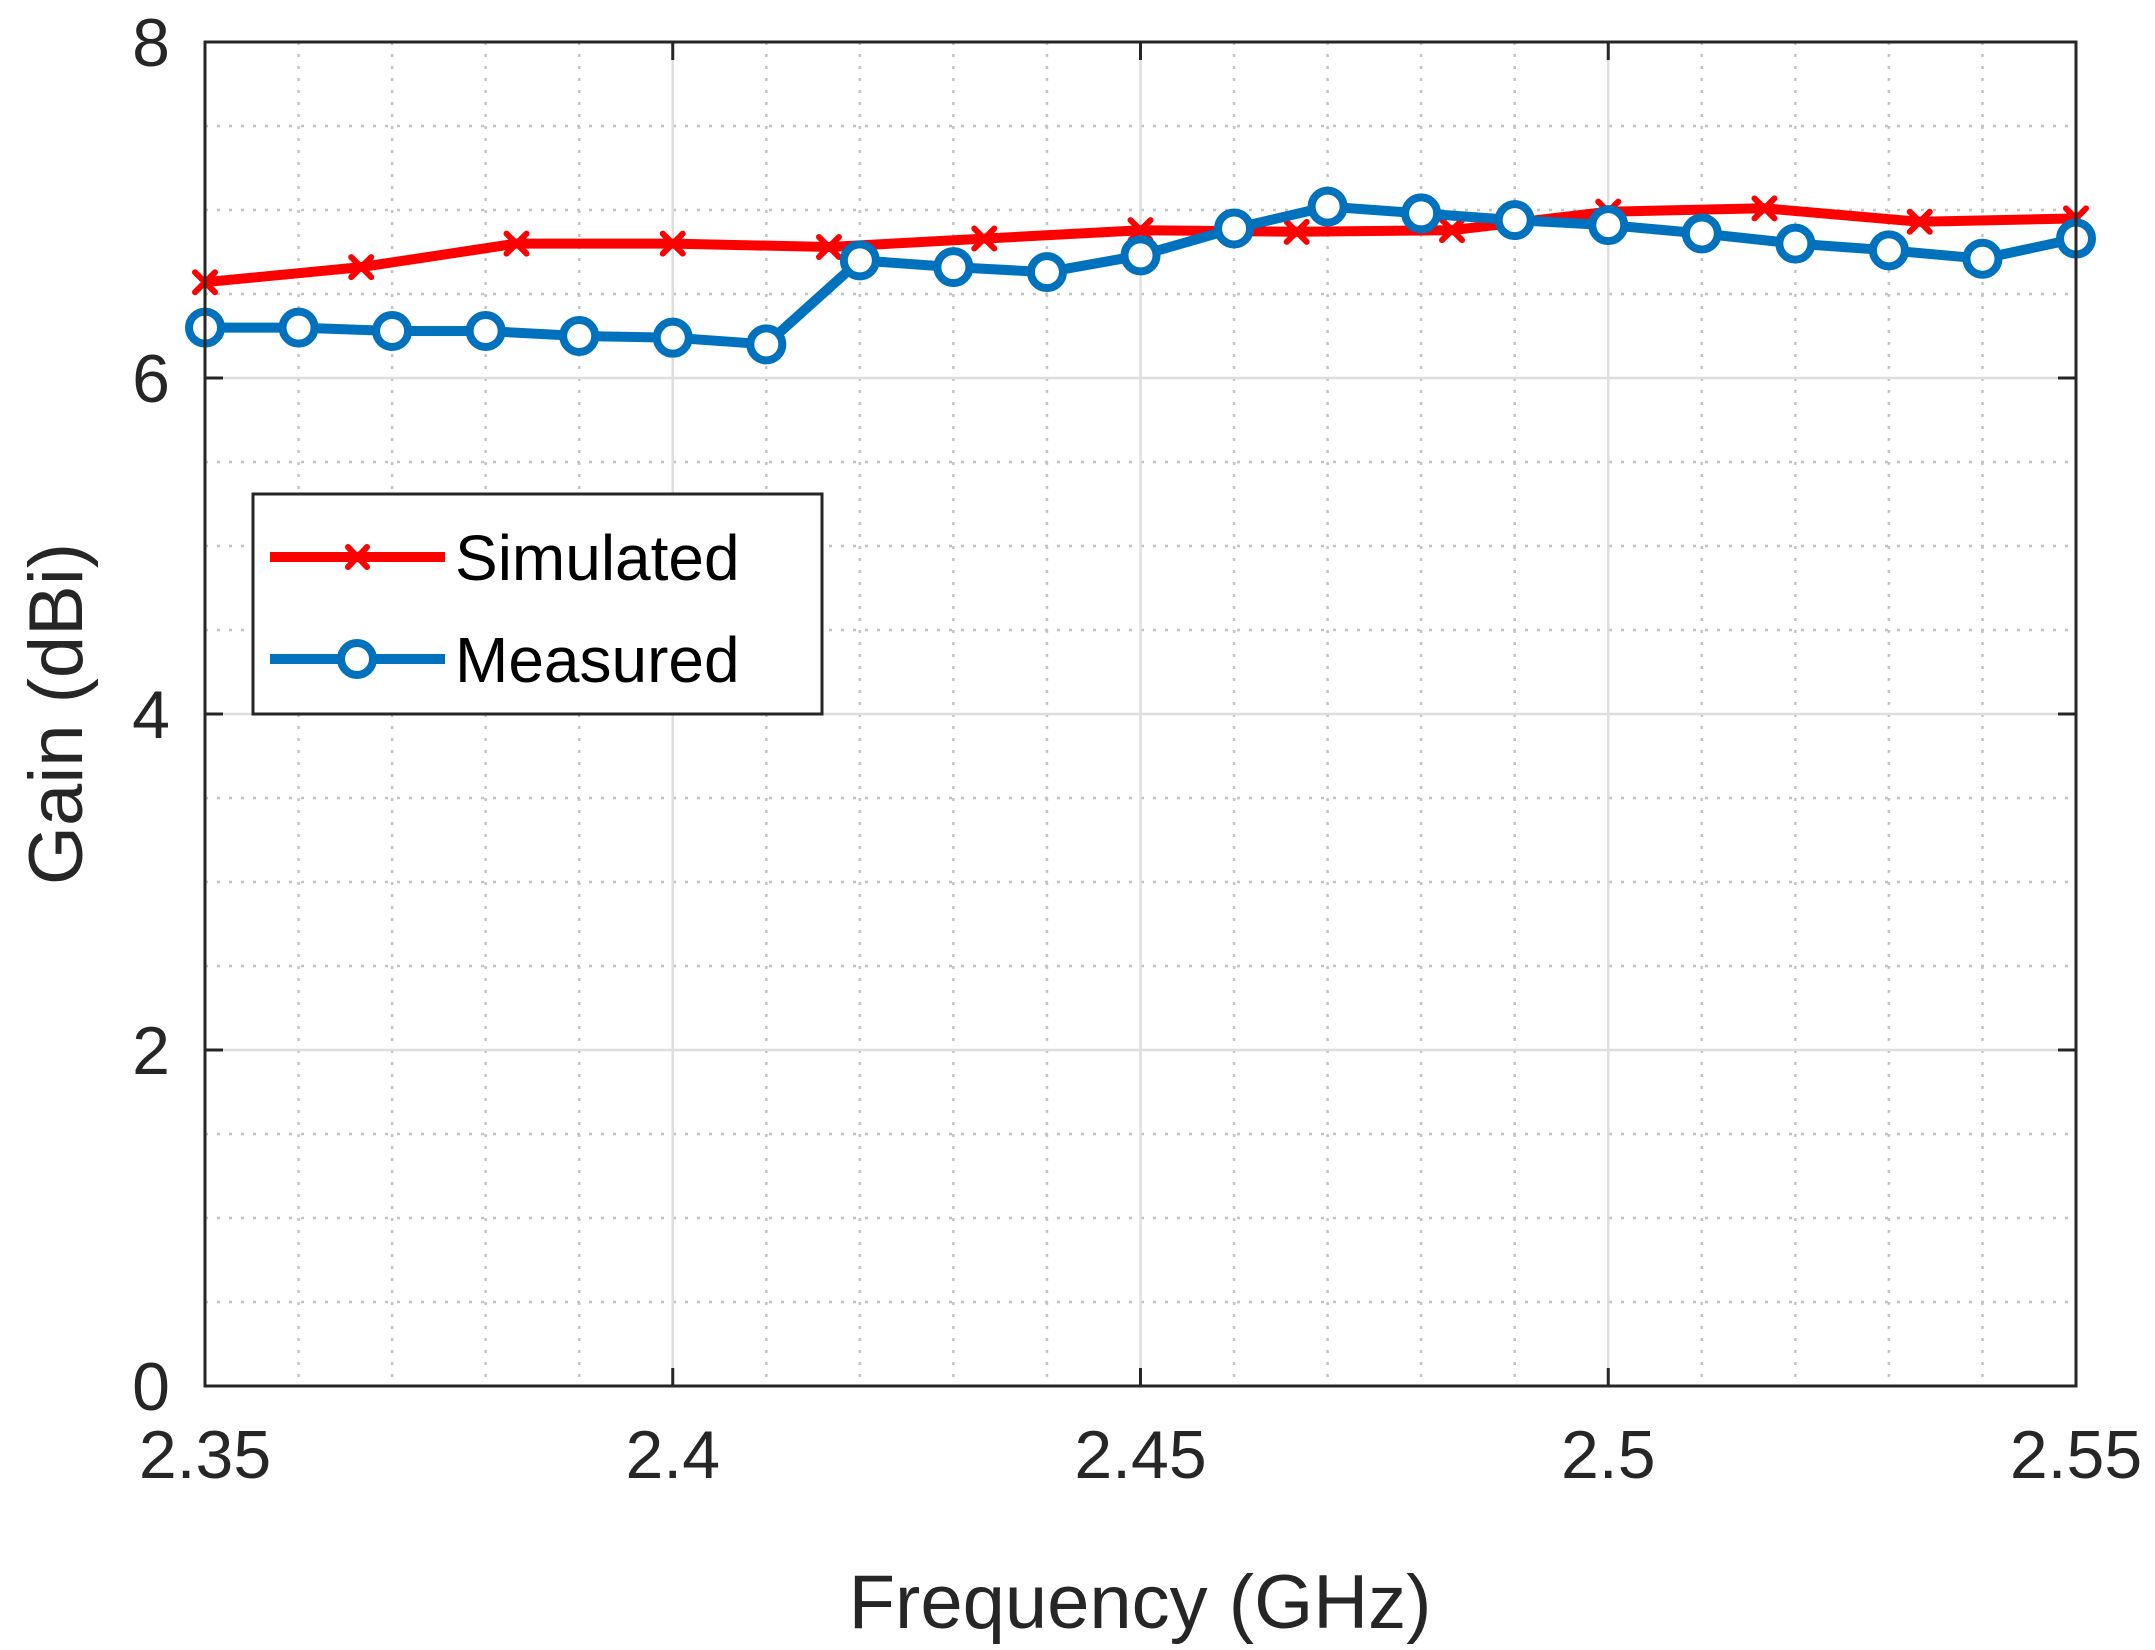 This screenshot has height=1650, width=2155. I want to click on legend-label-simulated: Simulated, so click(597, 558).